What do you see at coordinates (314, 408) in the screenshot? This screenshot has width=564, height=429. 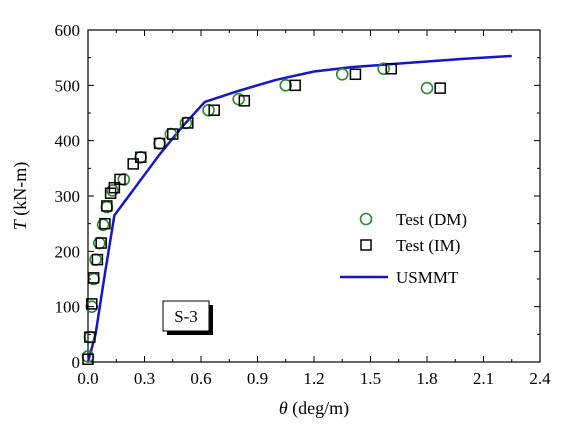 I see `x-axis-label: θ (deg/m)` at bounding box center [314, 408].